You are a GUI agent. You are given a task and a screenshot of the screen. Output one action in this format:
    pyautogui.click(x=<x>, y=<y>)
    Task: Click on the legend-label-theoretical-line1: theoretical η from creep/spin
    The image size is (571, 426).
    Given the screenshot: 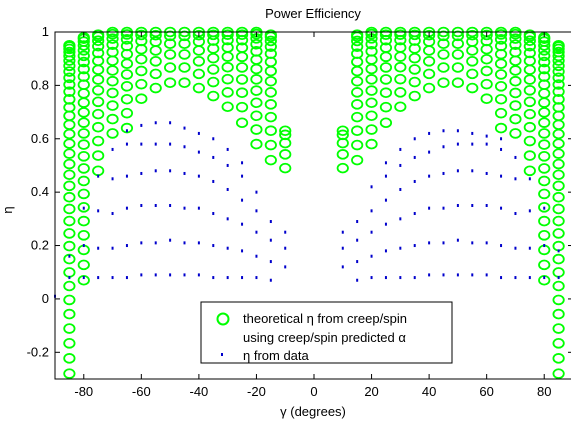 What is the action you would take?
    pyautogui.click(x=325, y=318)
    